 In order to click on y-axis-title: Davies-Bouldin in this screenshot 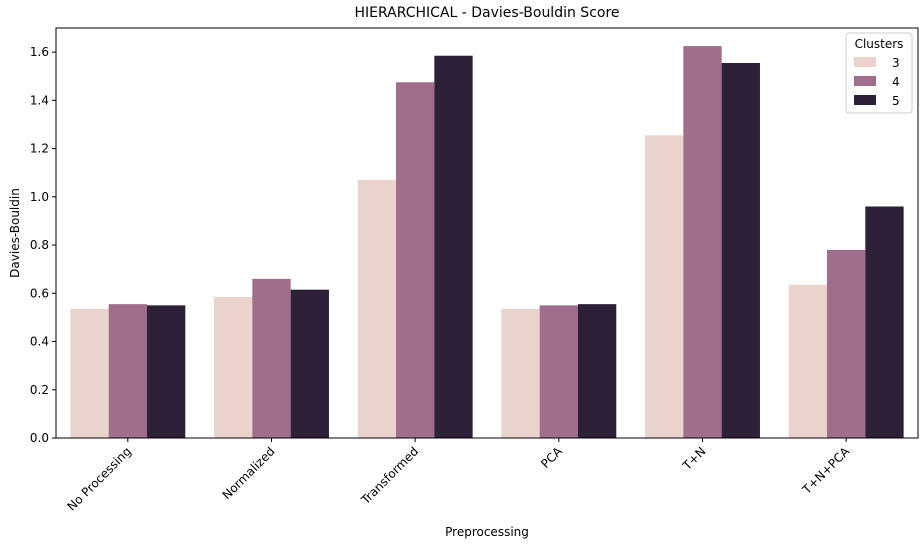, I will do `click(15, 233)`.